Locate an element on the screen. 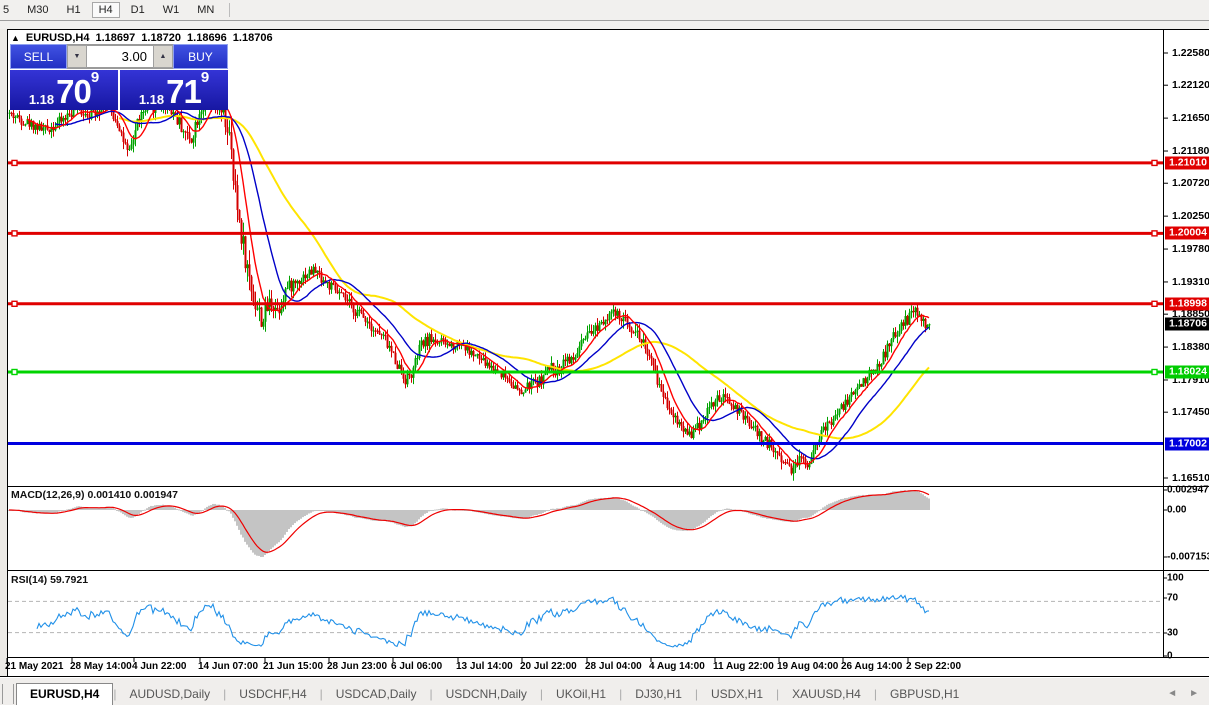  time-axis-label: 20 Jul 22:00 is located at coordinates (548, 666).